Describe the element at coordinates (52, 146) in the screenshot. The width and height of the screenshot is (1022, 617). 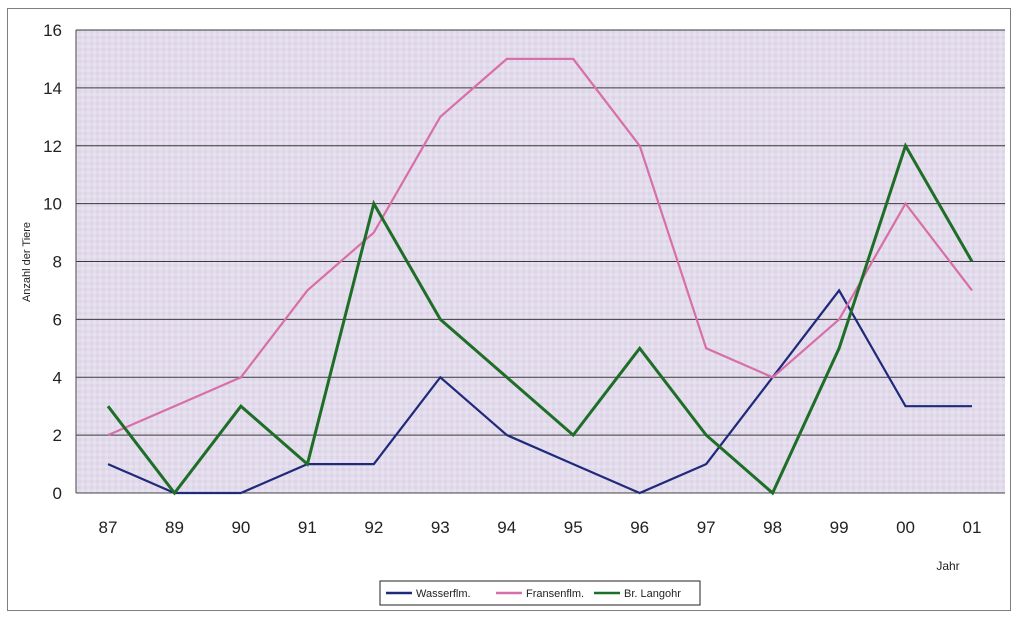
I see `y-tick-label: 12` at that location.